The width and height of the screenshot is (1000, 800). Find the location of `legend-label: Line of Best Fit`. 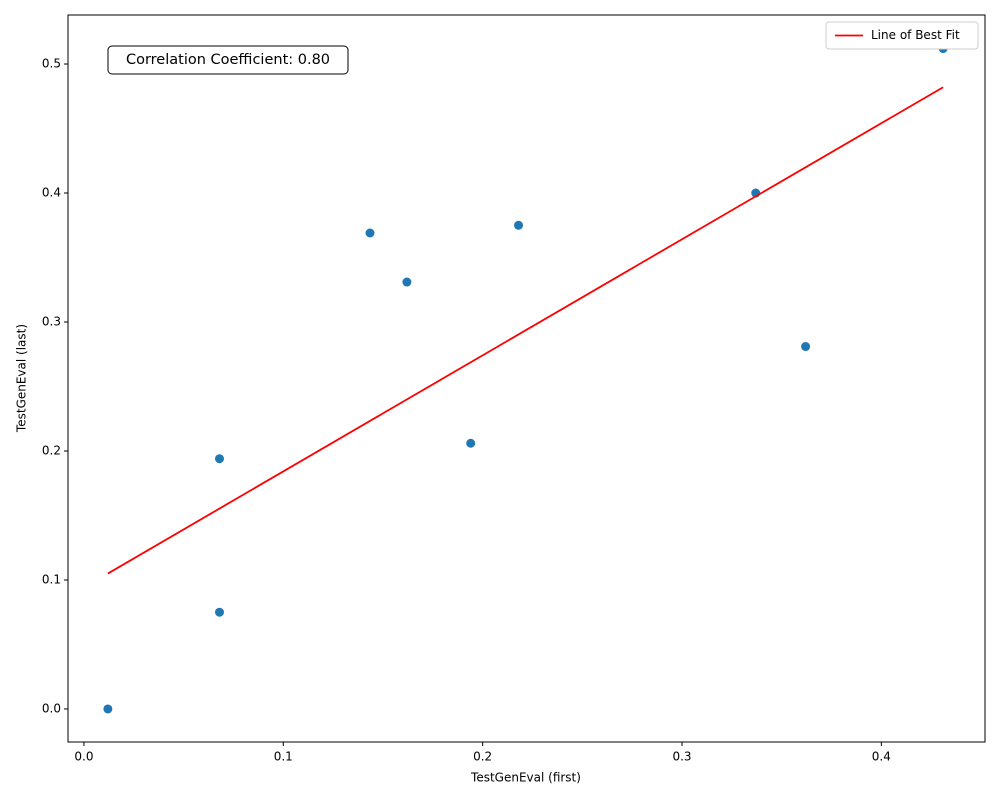

legend-label: Line of Best Fit is located at coordinates (915, 35).